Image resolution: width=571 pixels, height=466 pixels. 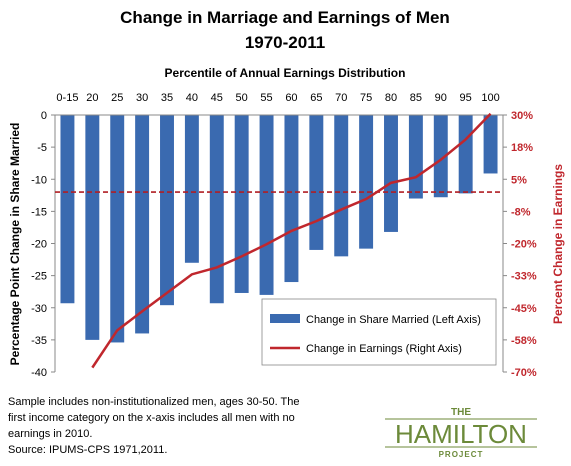 I want to click on x-tick-label: 40, so click(x=192, y=98).